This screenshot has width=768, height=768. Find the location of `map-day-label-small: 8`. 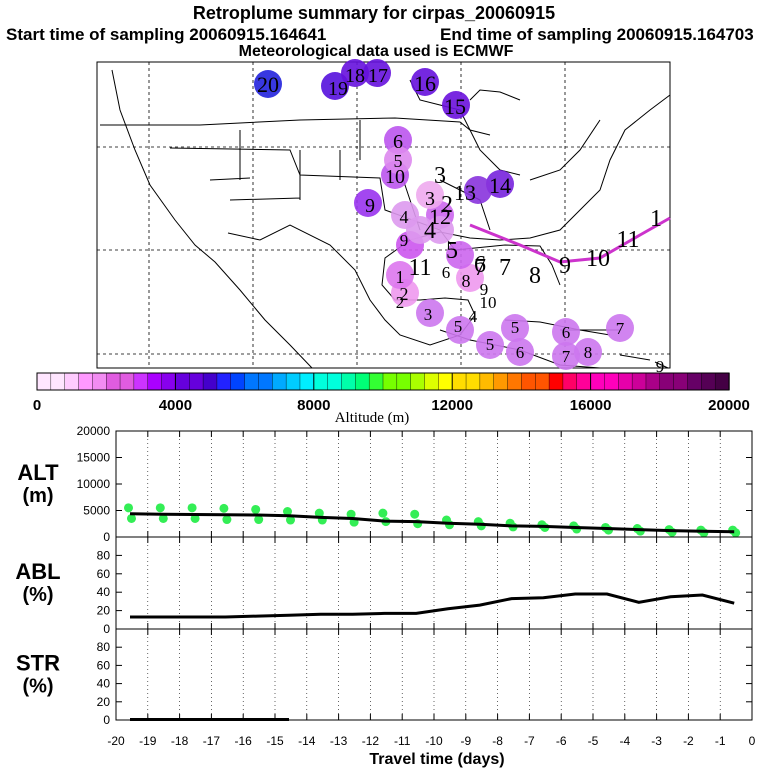

map-day-label-small: 8 is located at coordinates (588, 352).